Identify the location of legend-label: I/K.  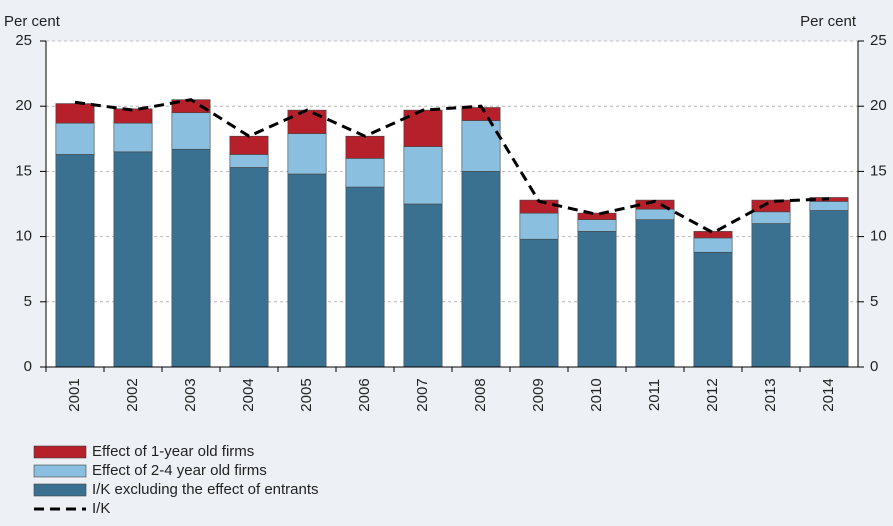
(101, 508).